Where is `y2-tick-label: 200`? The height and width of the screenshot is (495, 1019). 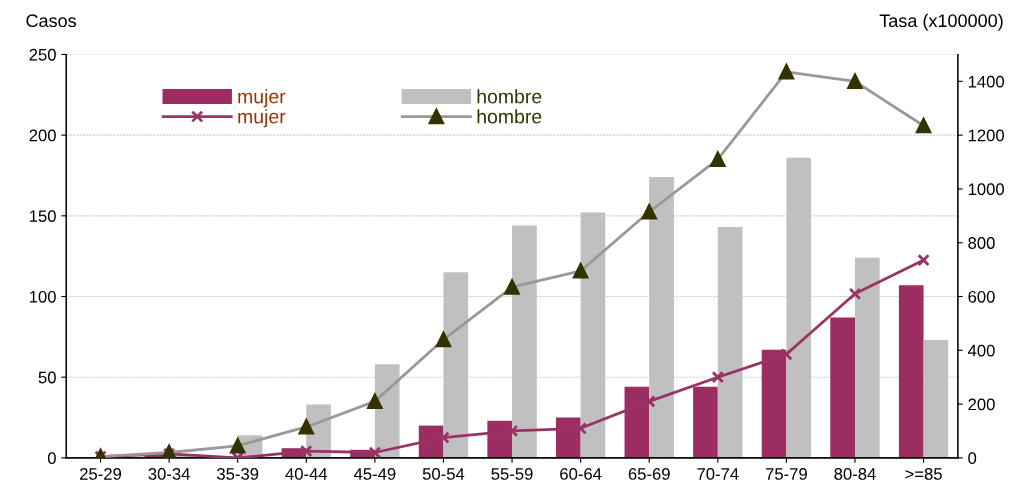
y2-tick-label: 200 is located at coordinates (981, 404).